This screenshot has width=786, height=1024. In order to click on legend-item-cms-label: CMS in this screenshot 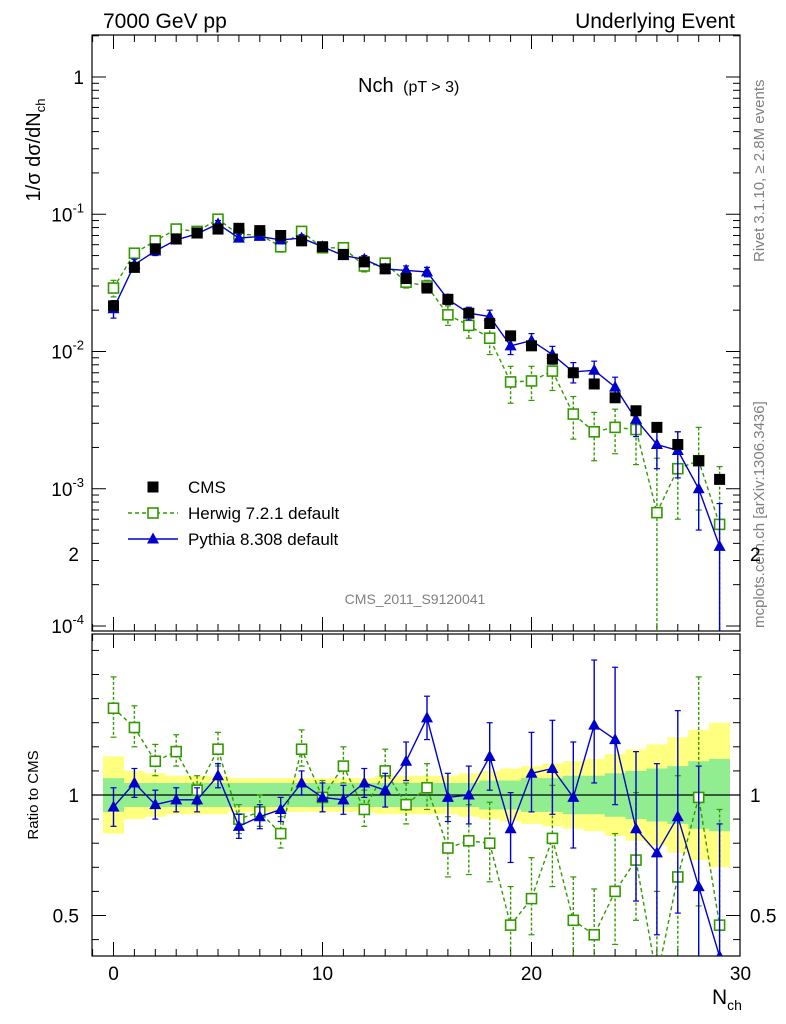, I will do `click(207, 487)`.